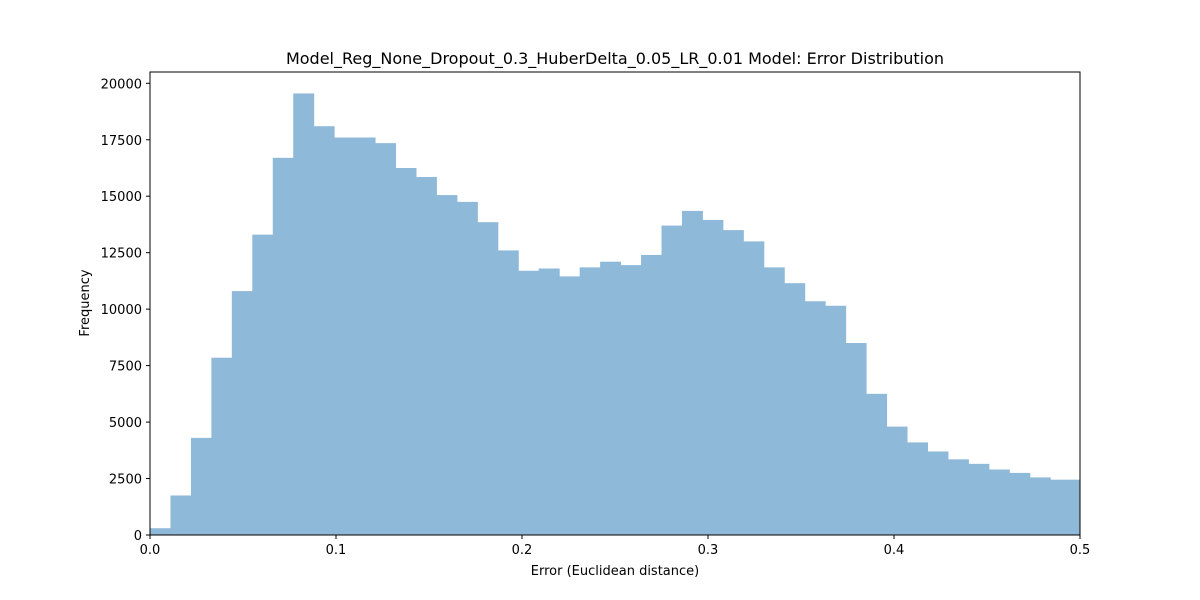 The image size is (1200, 600). I want to click on y-tick-label: 2500, so click(125, 480).